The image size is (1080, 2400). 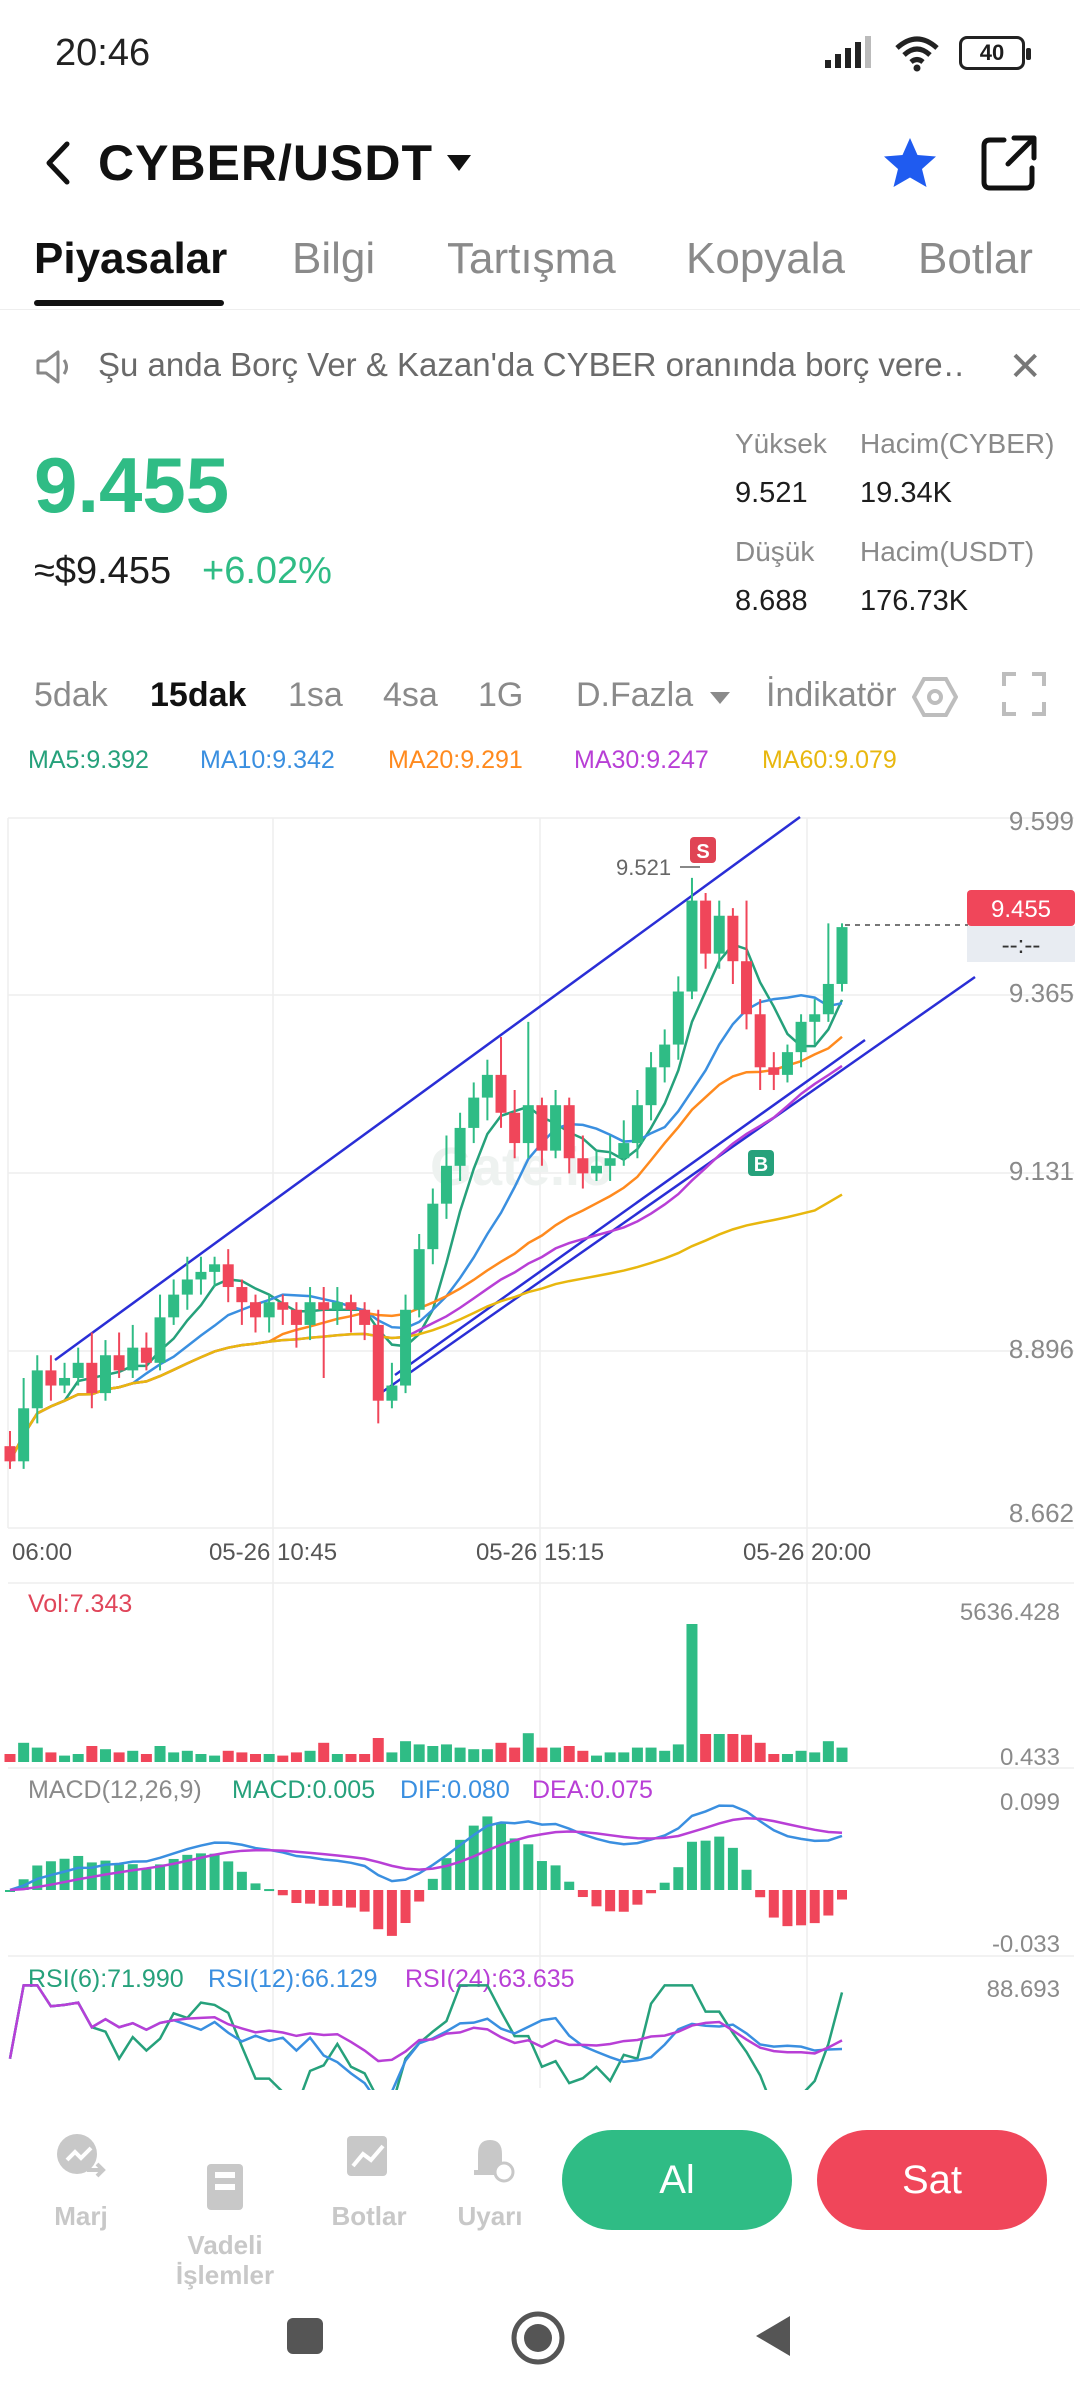 What do you see at coordinates (305, 2336) in the screenshot?
I see `recent-apps-icon` at bounding box center [305, 2336].